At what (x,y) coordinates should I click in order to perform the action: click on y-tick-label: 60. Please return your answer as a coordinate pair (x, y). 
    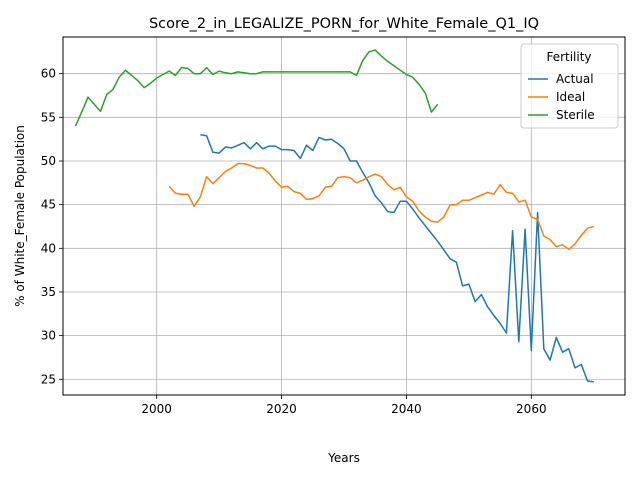
    Looking at the image, I should click on (48, 74).